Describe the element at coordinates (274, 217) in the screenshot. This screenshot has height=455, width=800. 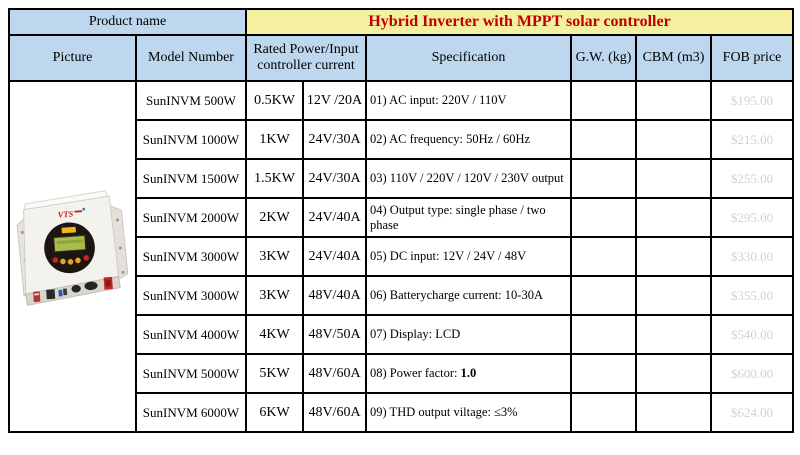
I see `rated-power-cell: 2KW` at that location.